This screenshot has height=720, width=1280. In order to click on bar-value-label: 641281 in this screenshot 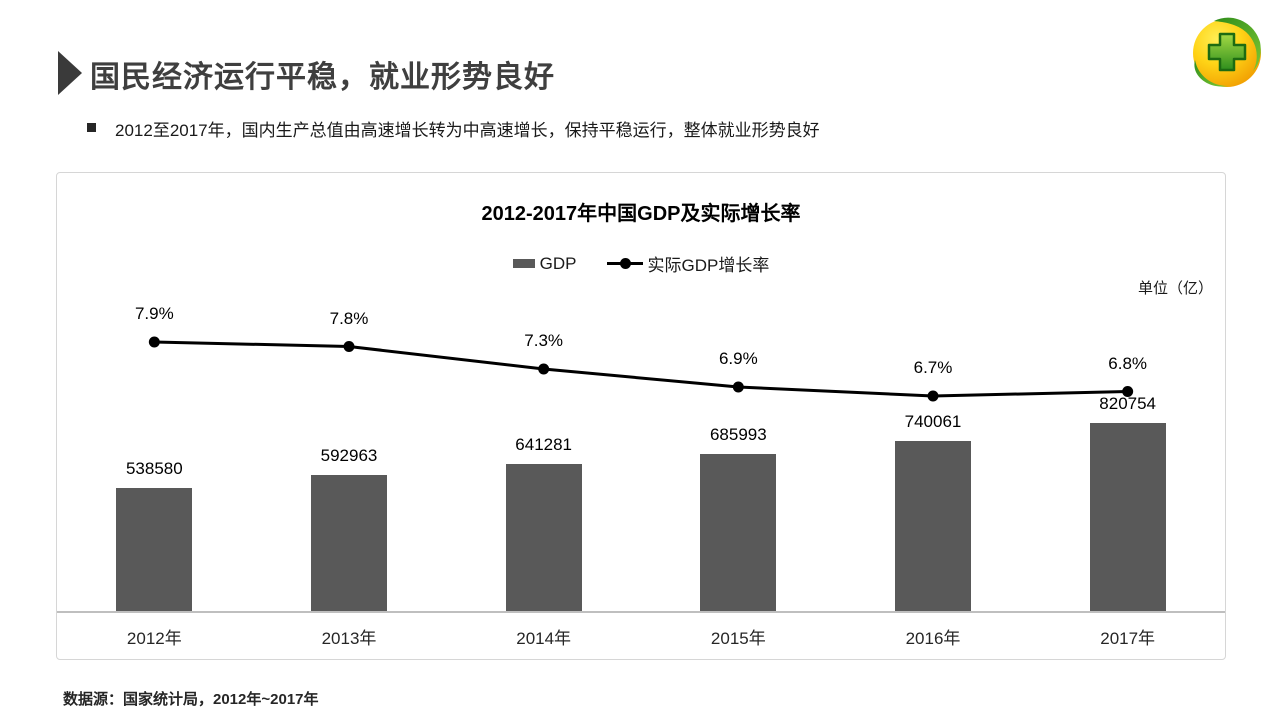, I will do `click(544, 445)`.